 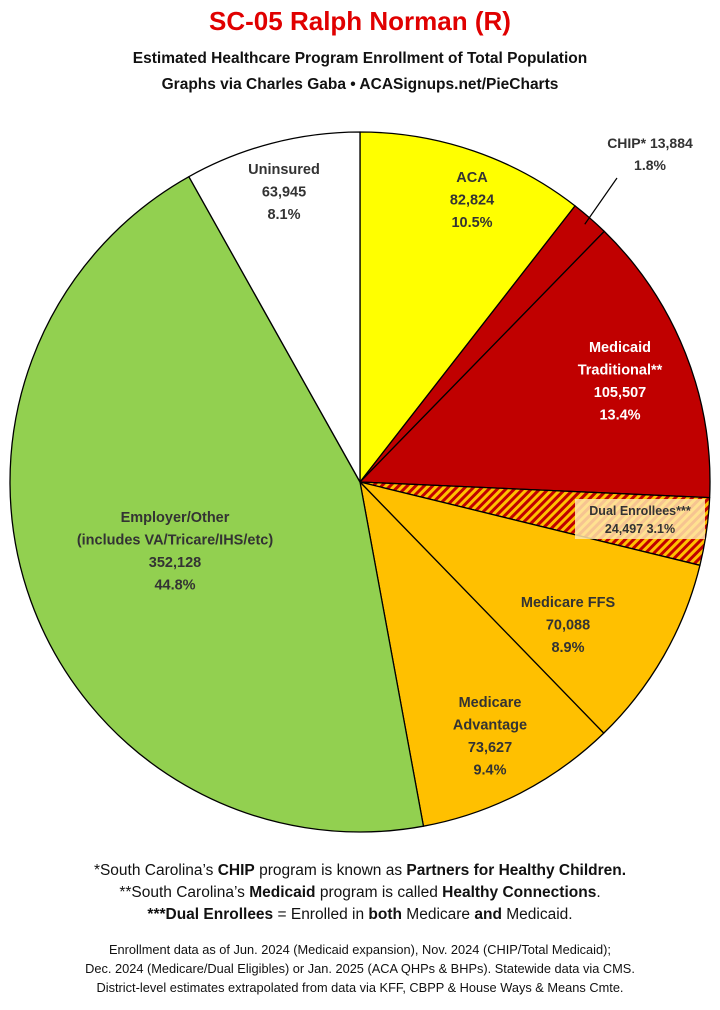 What do you see at coordinates (284, 170) in the screenshot?
I see `slice-label-uninsured-name-1: Uninsured` at bounding box center [284, 170].